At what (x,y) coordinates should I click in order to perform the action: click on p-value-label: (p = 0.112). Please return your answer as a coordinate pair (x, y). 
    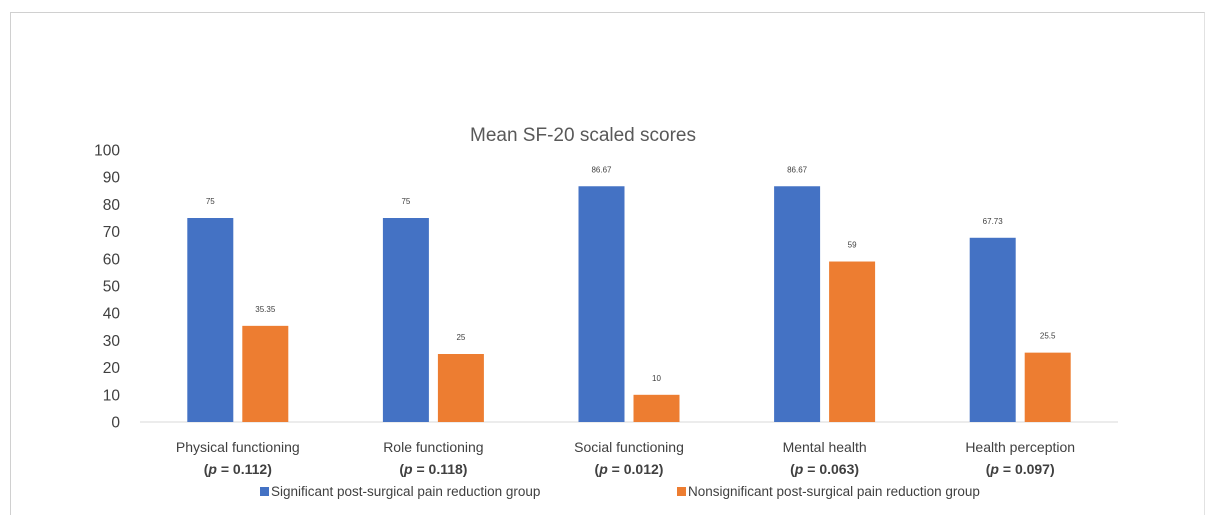
    Looking at the image, I should click on (238, 469).